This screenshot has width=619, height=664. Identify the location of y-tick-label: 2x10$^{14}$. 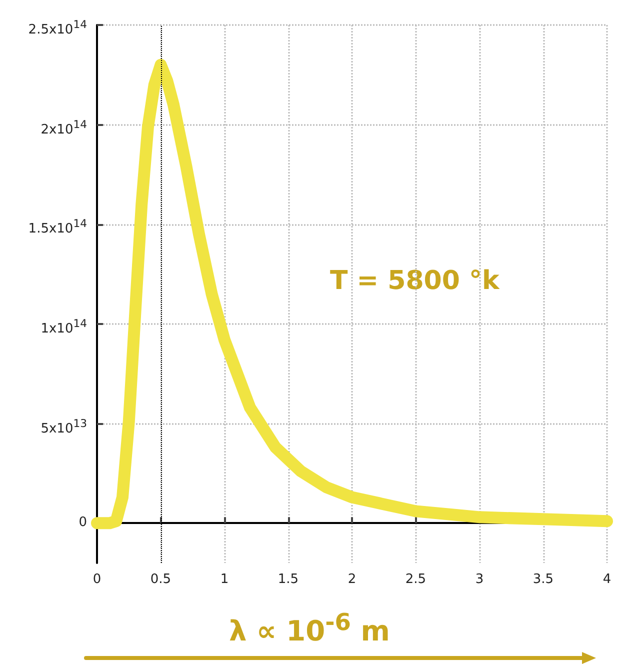
(63, 127).